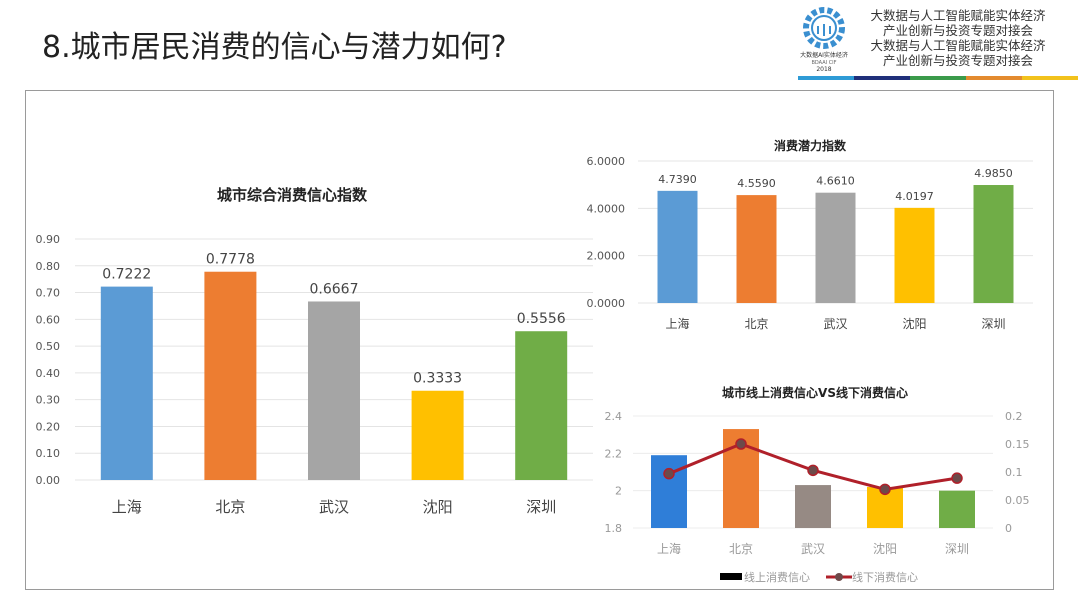 This screenshot has height=609, width=1080. Describe the element at coordinates (815, 392) in the screenshot. I see `chart-title: 城市线上消费信心VS线下消费信心` at that location.